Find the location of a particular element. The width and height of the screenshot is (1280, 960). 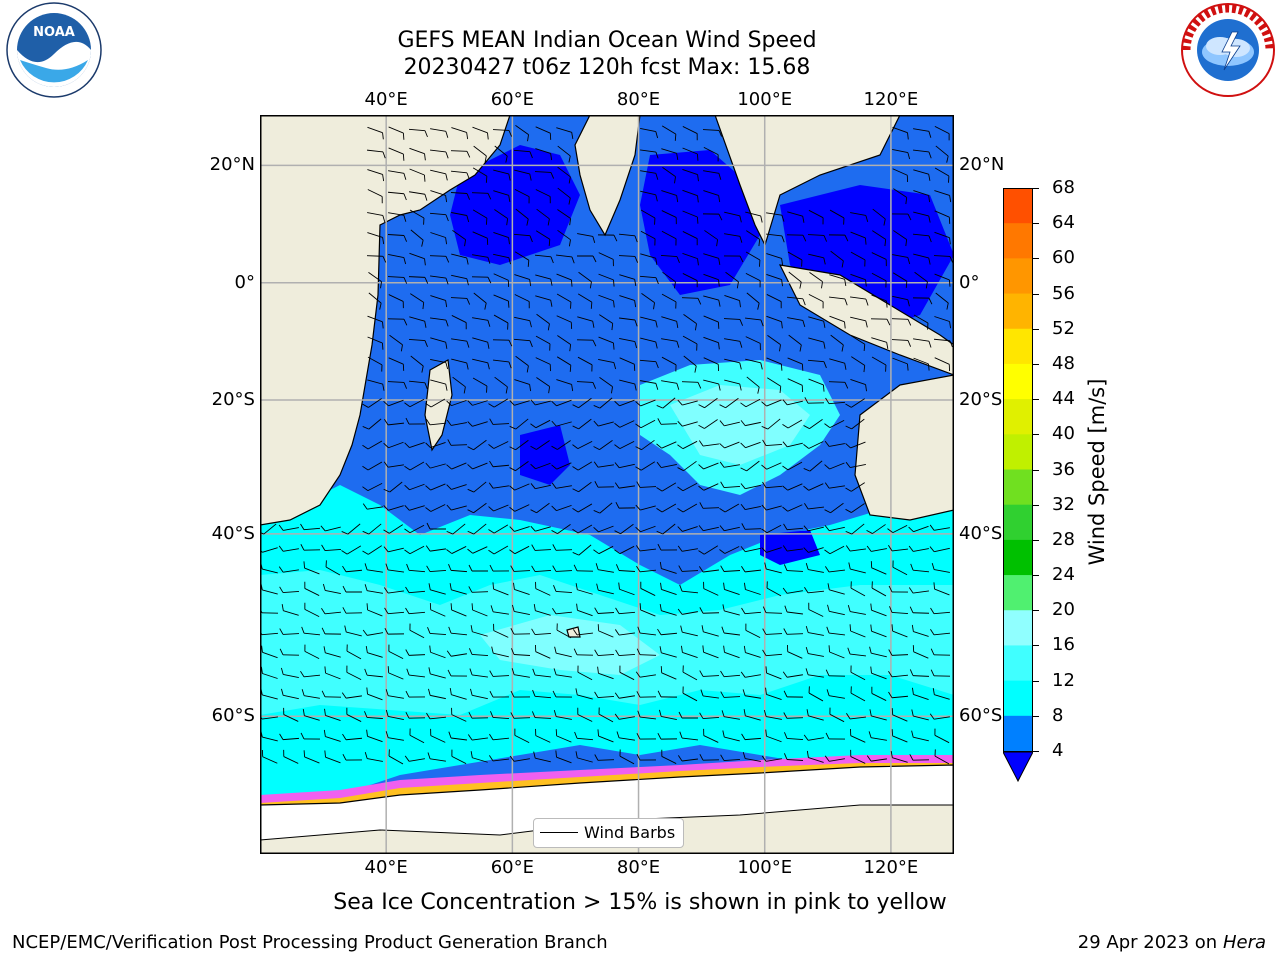

colorbar-tick-mark is located at coordinates (1036, 751).